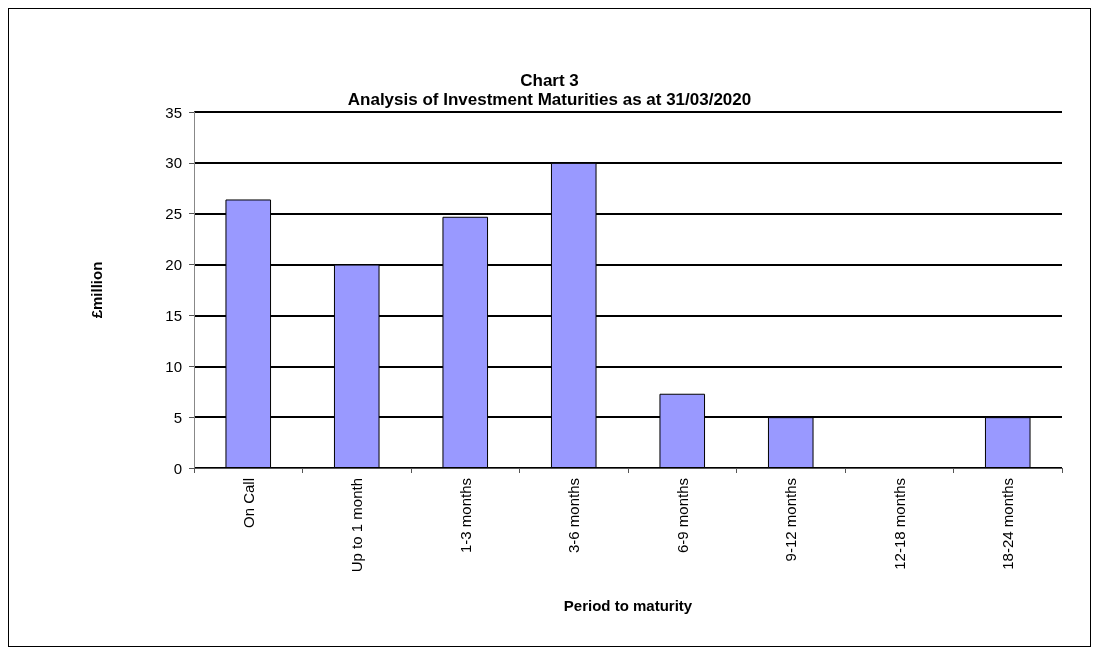 The height and width of the screenshot is (655, 1099). I want to click on x-tick-label: 18-24 months, so click(1008, 524).